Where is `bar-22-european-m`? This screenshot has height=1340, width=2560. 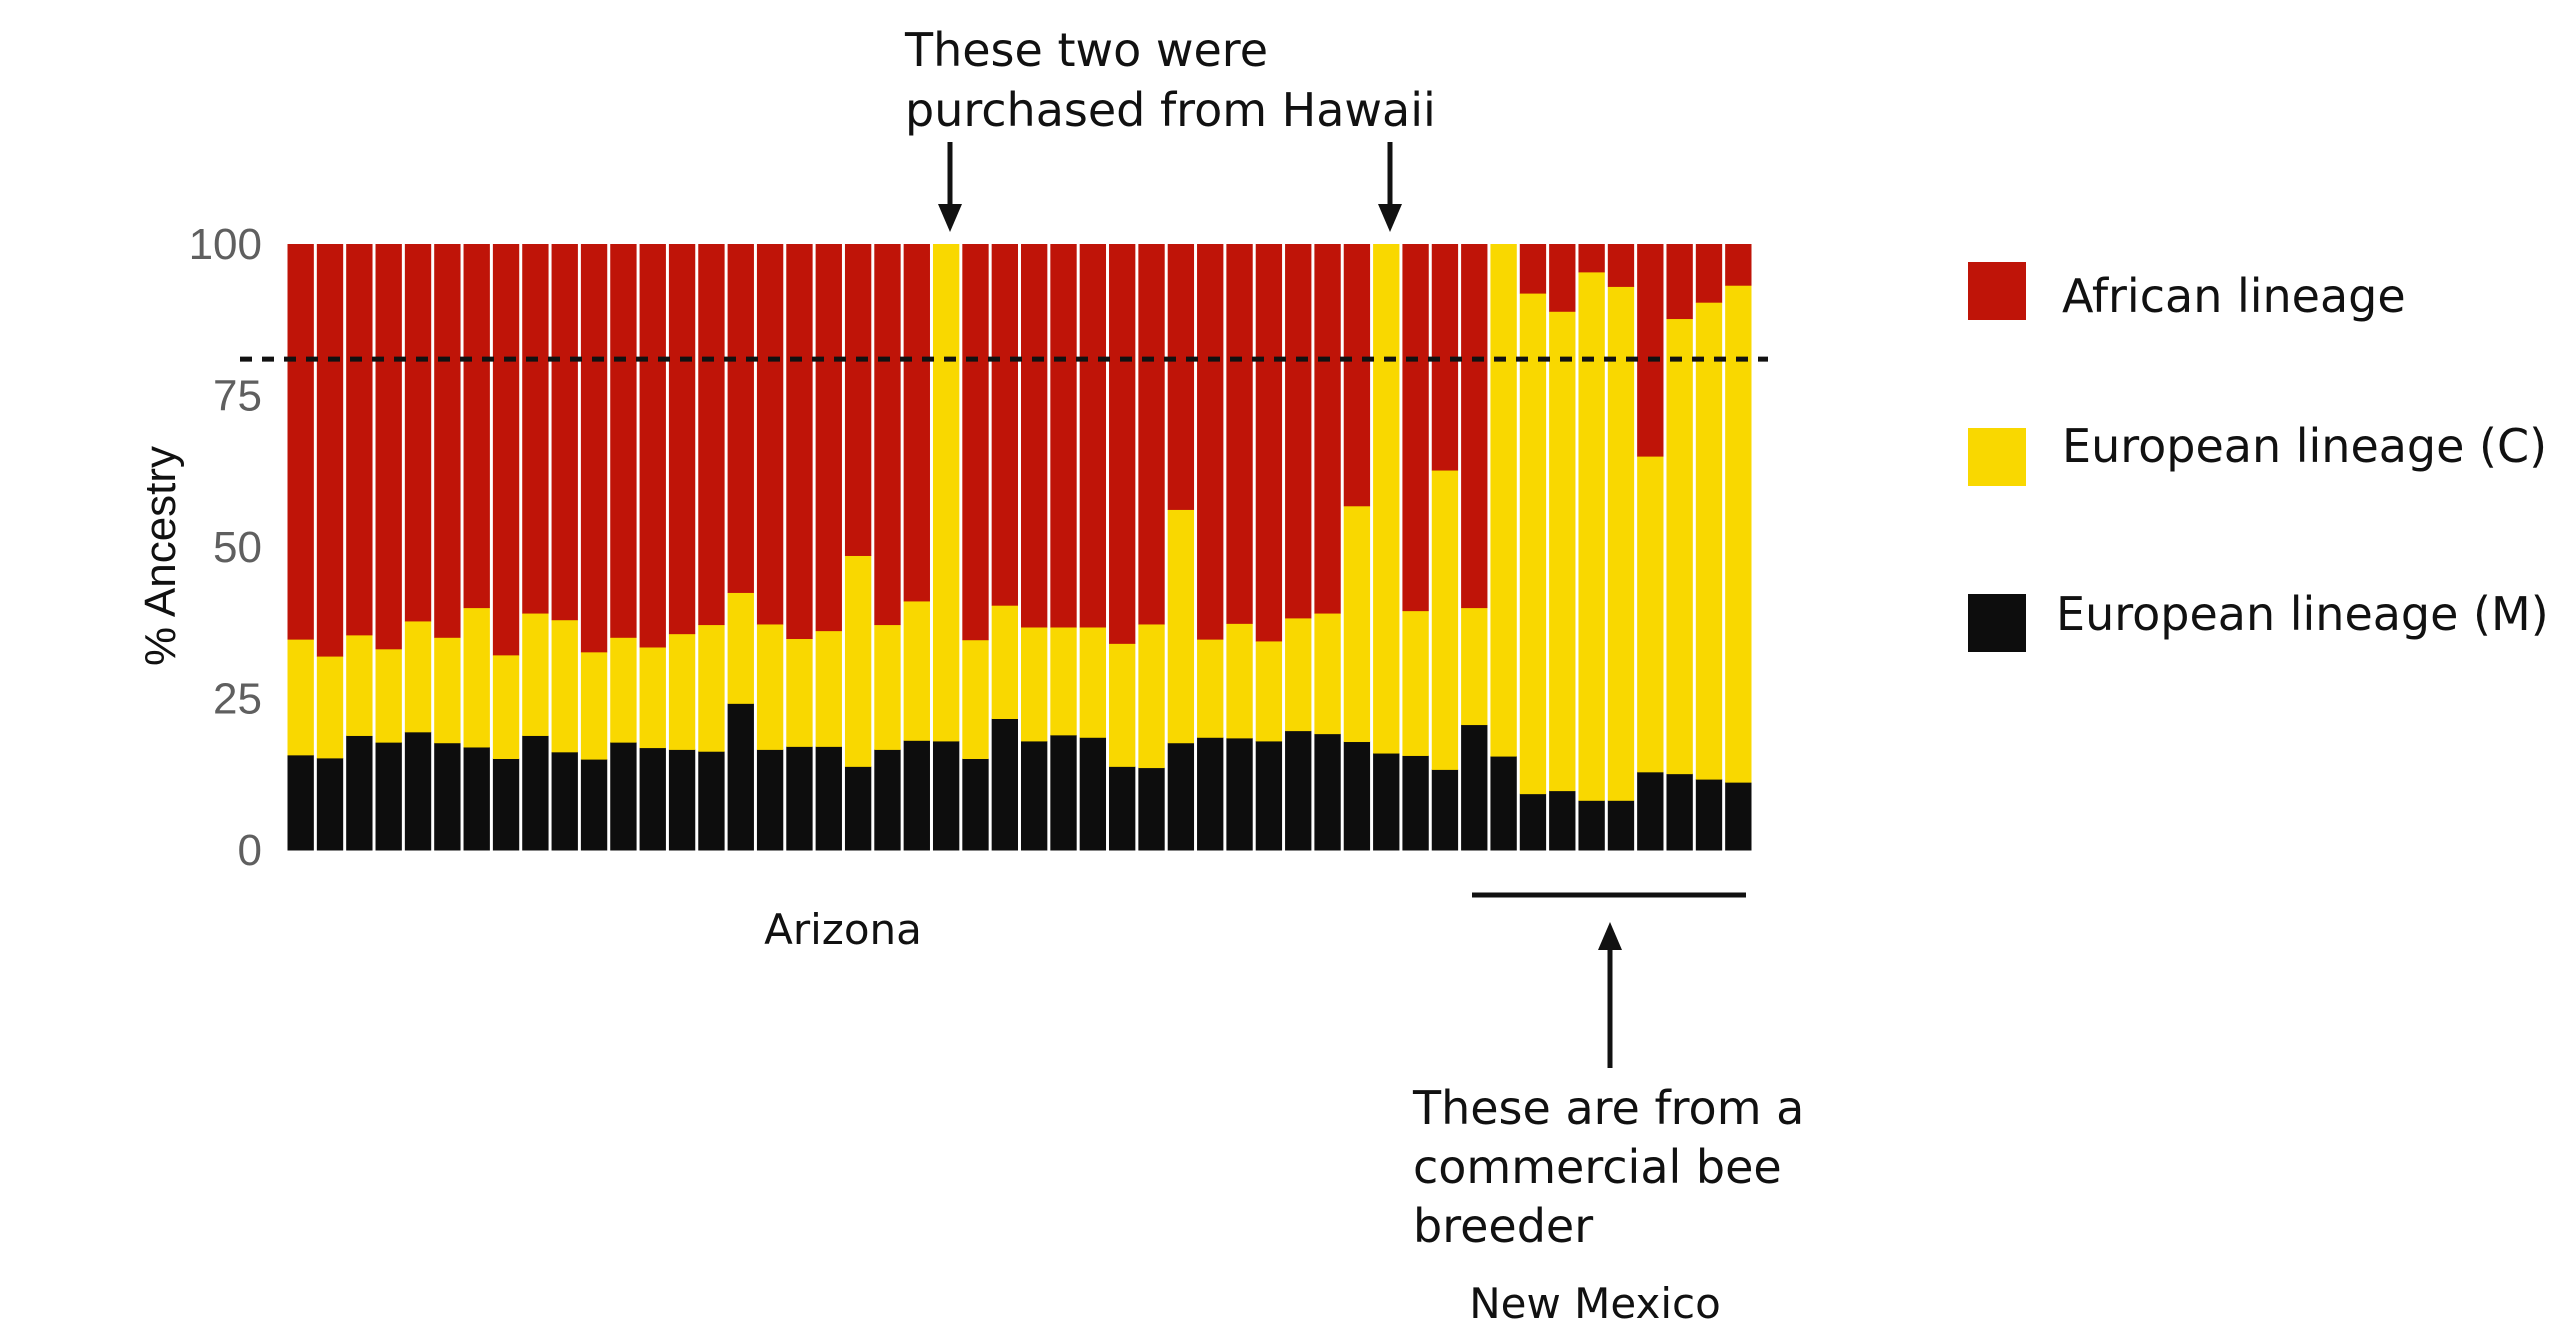
bar-22-european-m is located at coordinates (916, 795).